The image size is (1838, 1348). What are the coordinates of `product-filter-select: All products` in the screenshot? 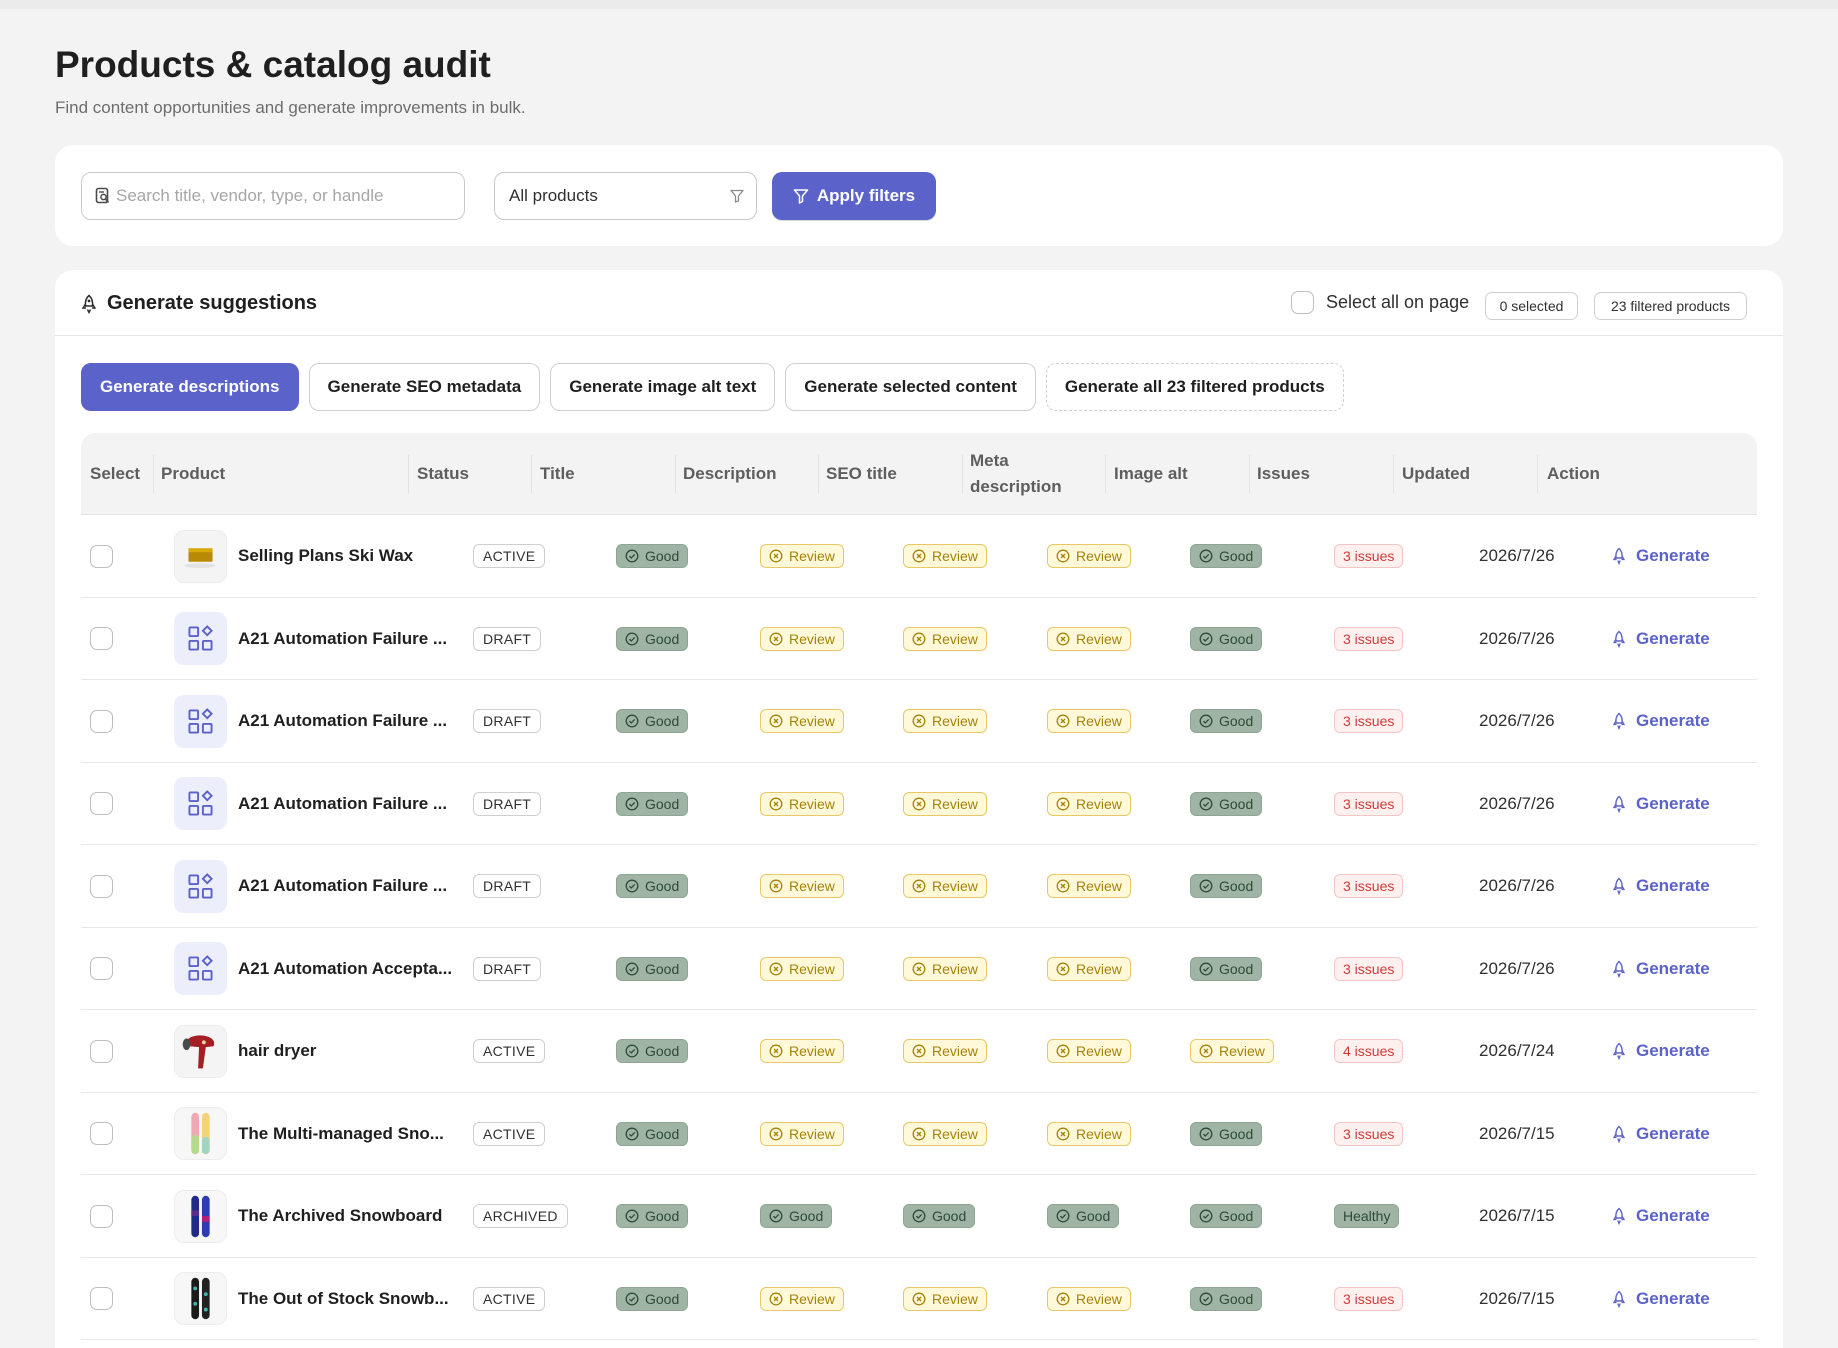 It's located at (625, 196).